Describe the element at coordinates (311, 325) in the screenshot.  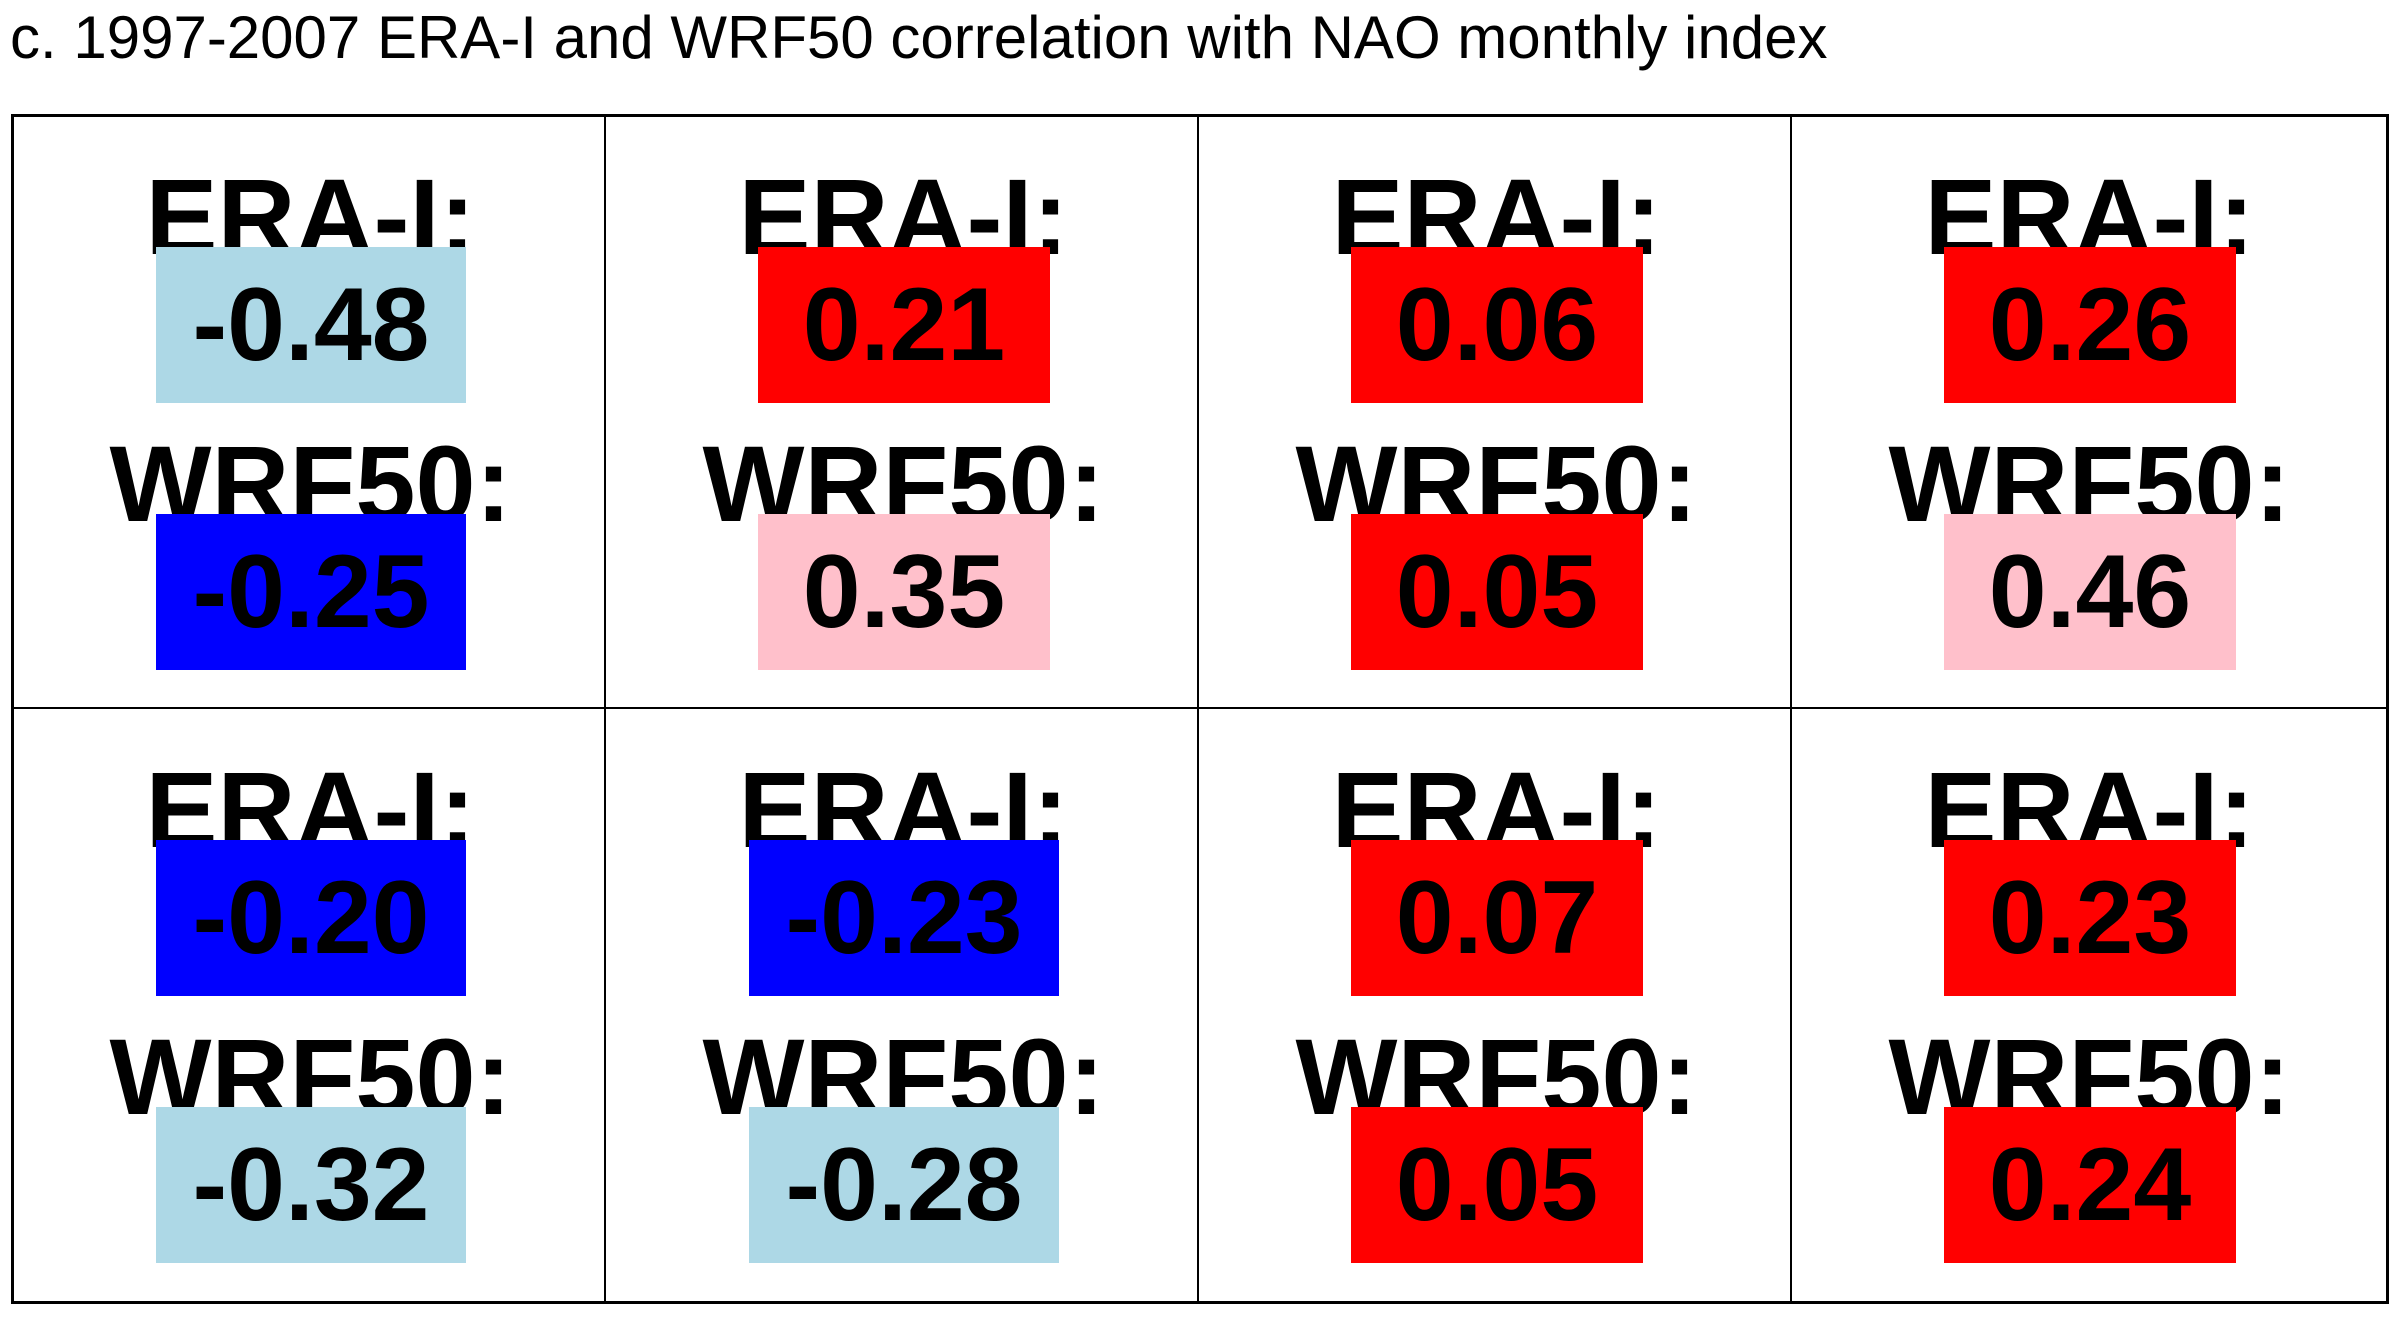
I see `era-value-box: -0.48` at that location.